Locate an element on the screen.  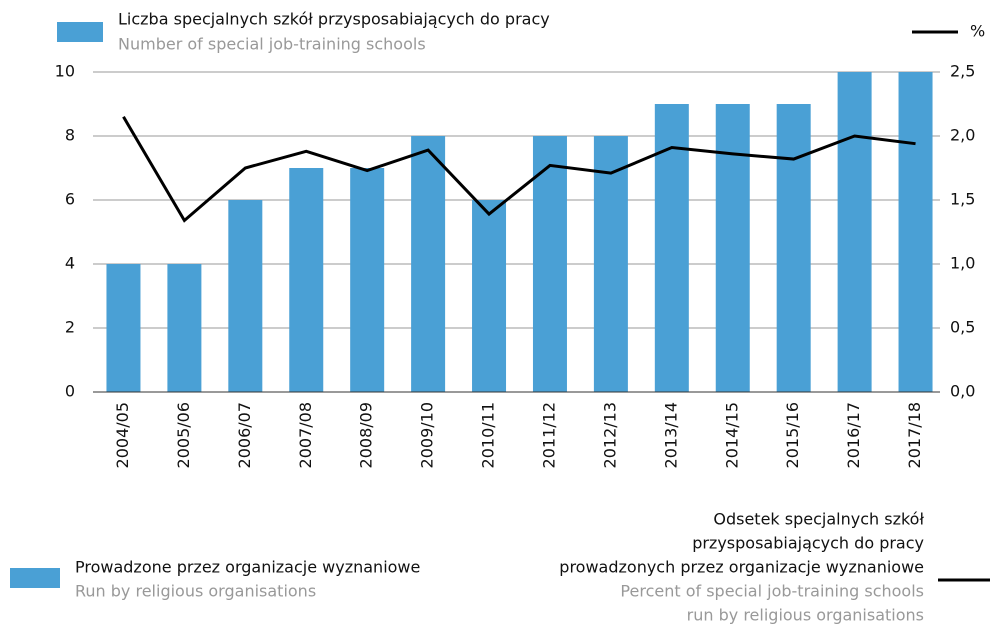
x-tick-label: 2009/10 is located at coordinates (427, 435).